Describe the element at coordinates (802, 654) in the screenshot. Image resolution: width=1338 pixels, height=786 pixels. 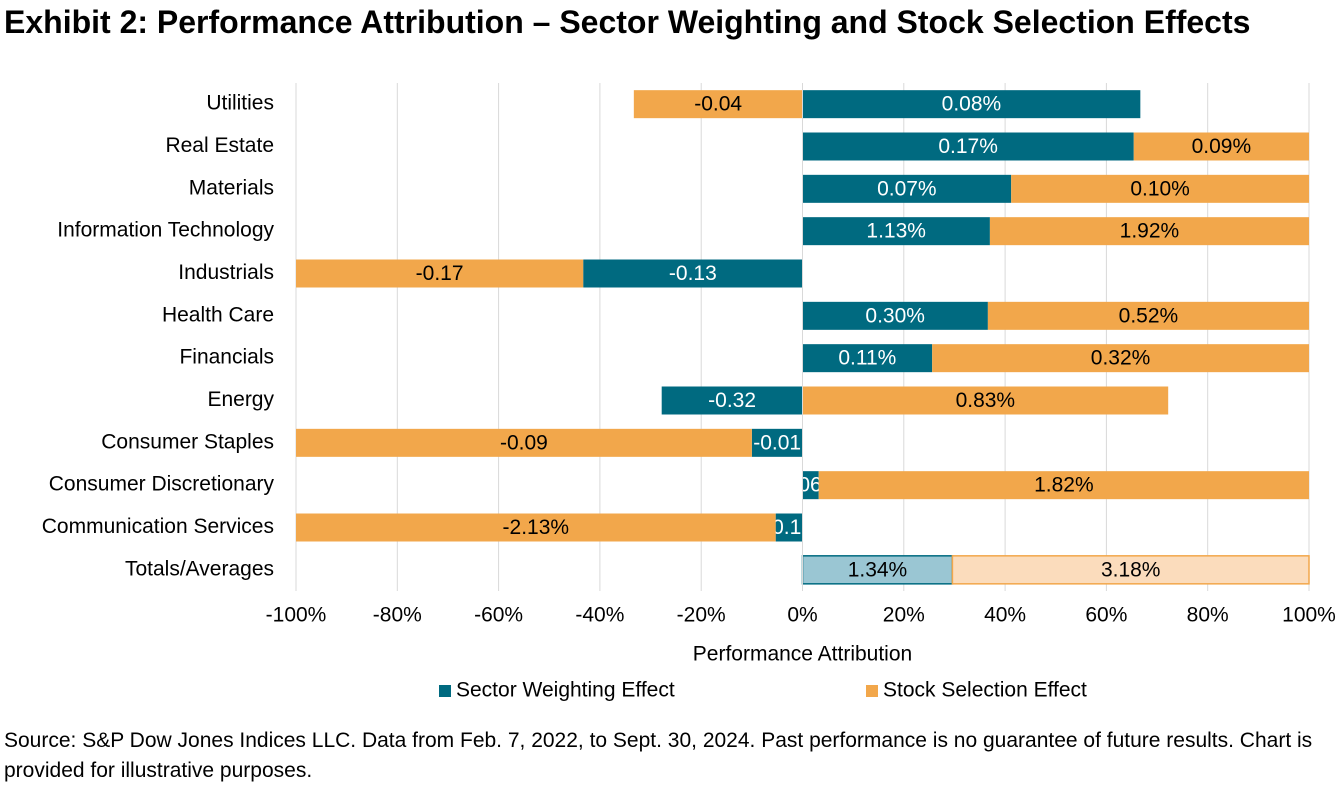
I see `x-axis-title: Performance Attribution` at that location.